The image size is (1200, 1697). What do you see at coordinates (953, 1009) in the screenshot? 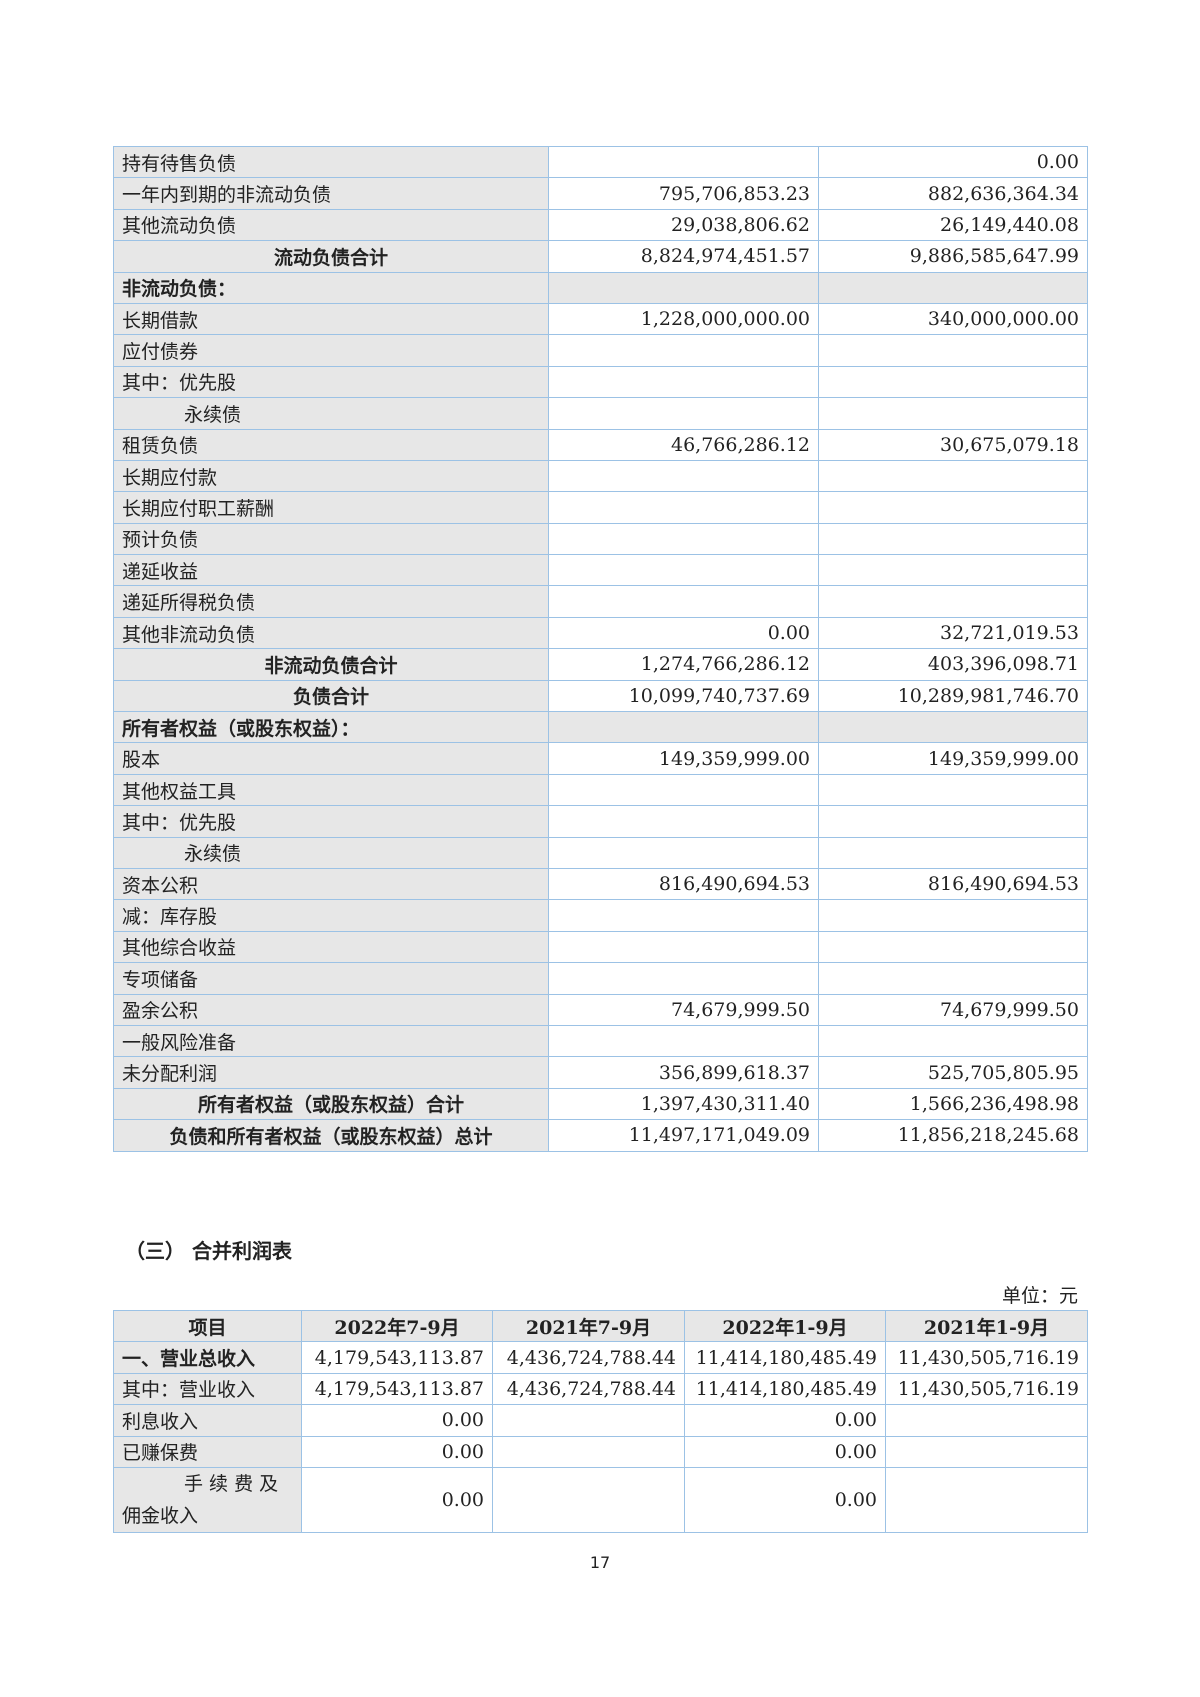
I see `prior-period-value: 74,679,999.50` at bounding box center [953, 1009].